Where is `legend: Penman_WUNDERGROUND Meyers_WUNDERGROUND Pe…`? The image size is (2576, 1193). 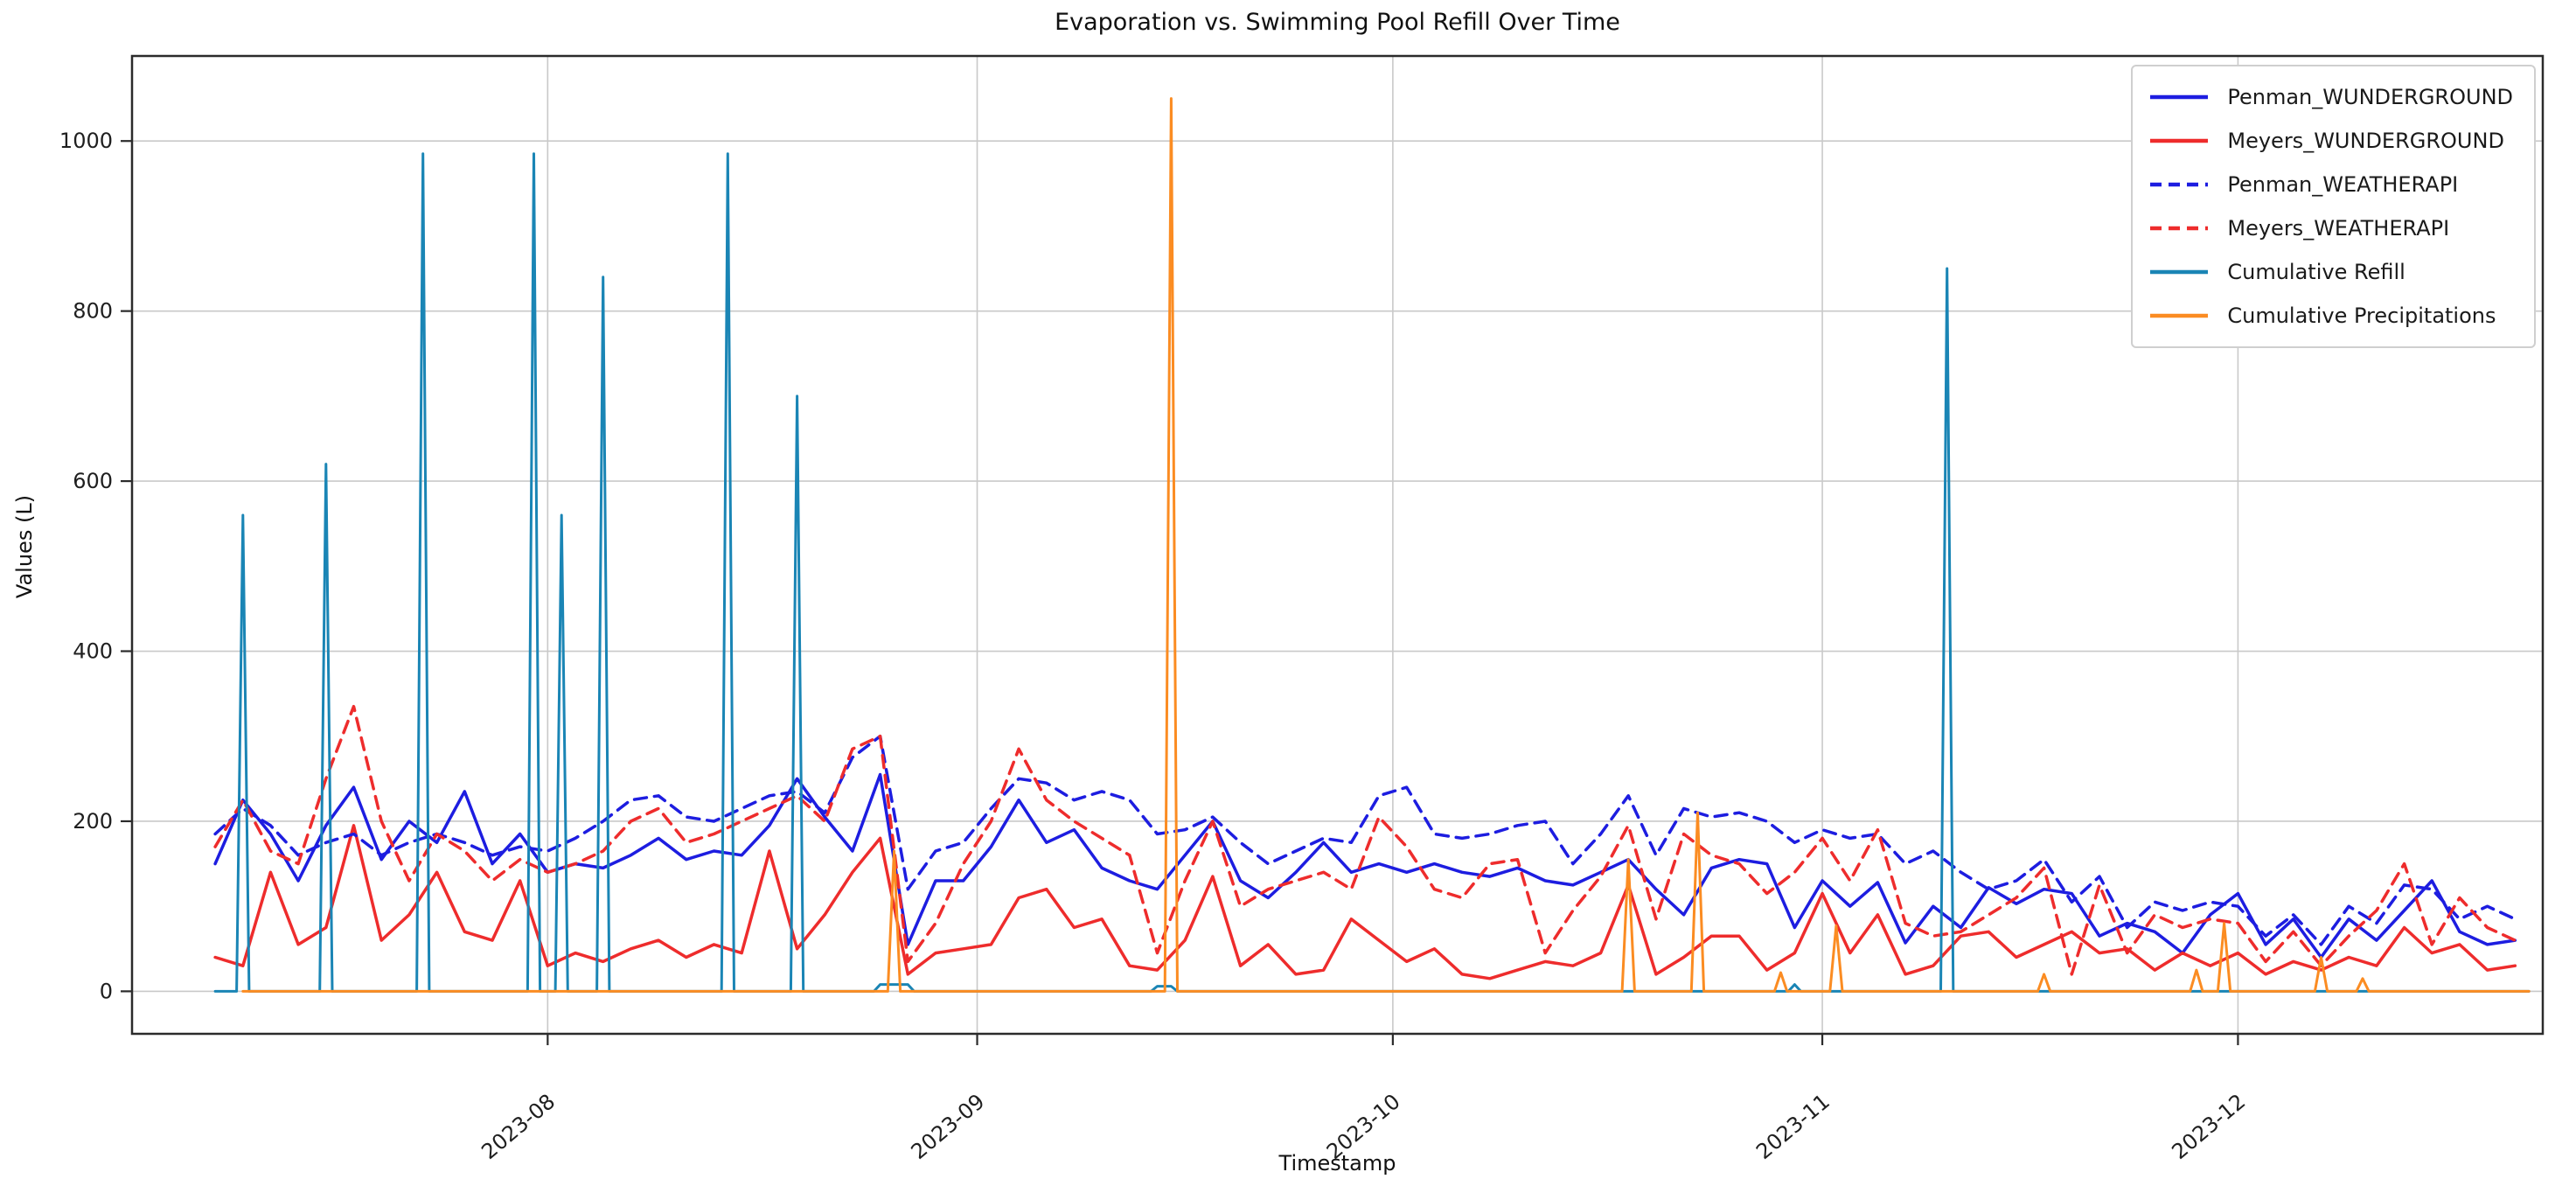 legend: Penman_WUNDERGROUND Meyers_WUNDERGROUND Pe… is located at coordinates (2333, 206).